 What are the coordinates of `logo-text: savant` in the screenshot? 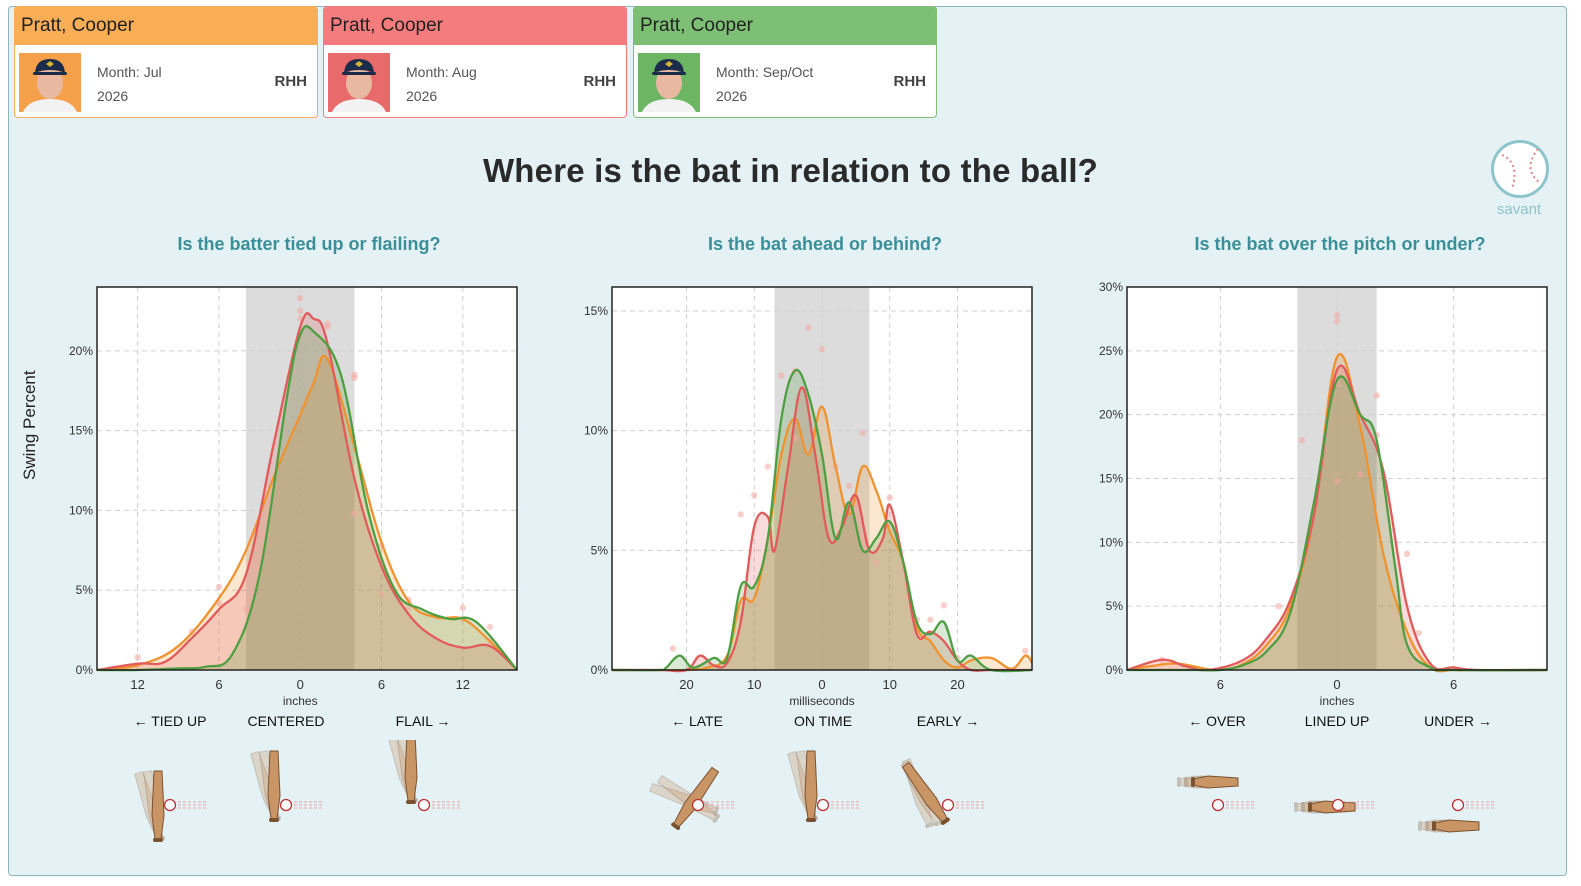 It's located at (1519, 209).